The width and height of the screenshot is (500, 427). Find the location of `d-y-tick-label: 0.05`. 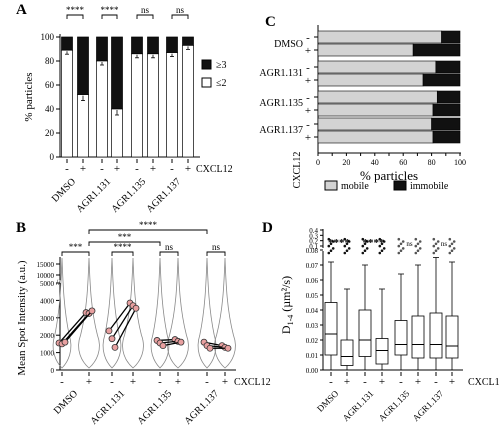

d-y-tick-label: 0.05 is located at coordinates (312, 296).